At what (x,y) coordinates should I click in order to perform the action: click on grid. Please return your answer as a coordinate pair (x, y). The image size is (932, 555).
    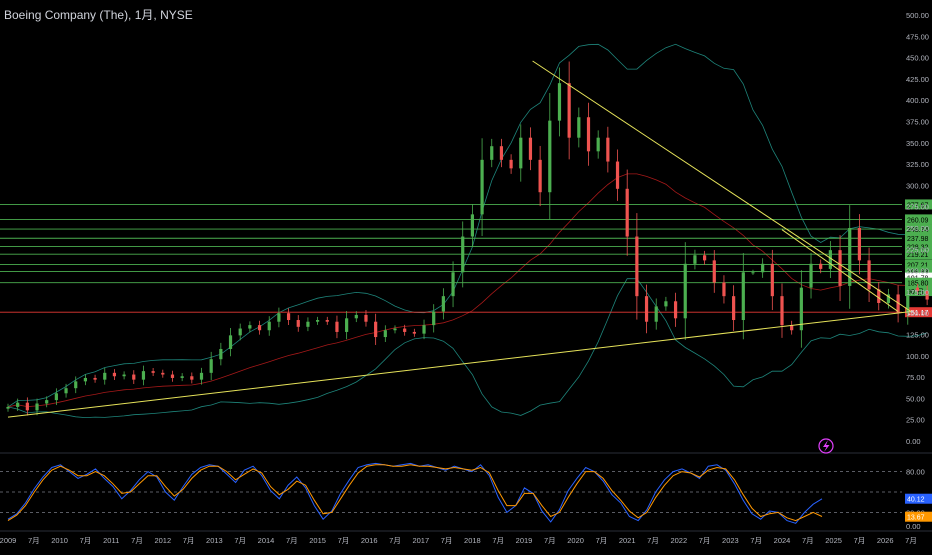
    Looking at the image, I should click on (466, 492).